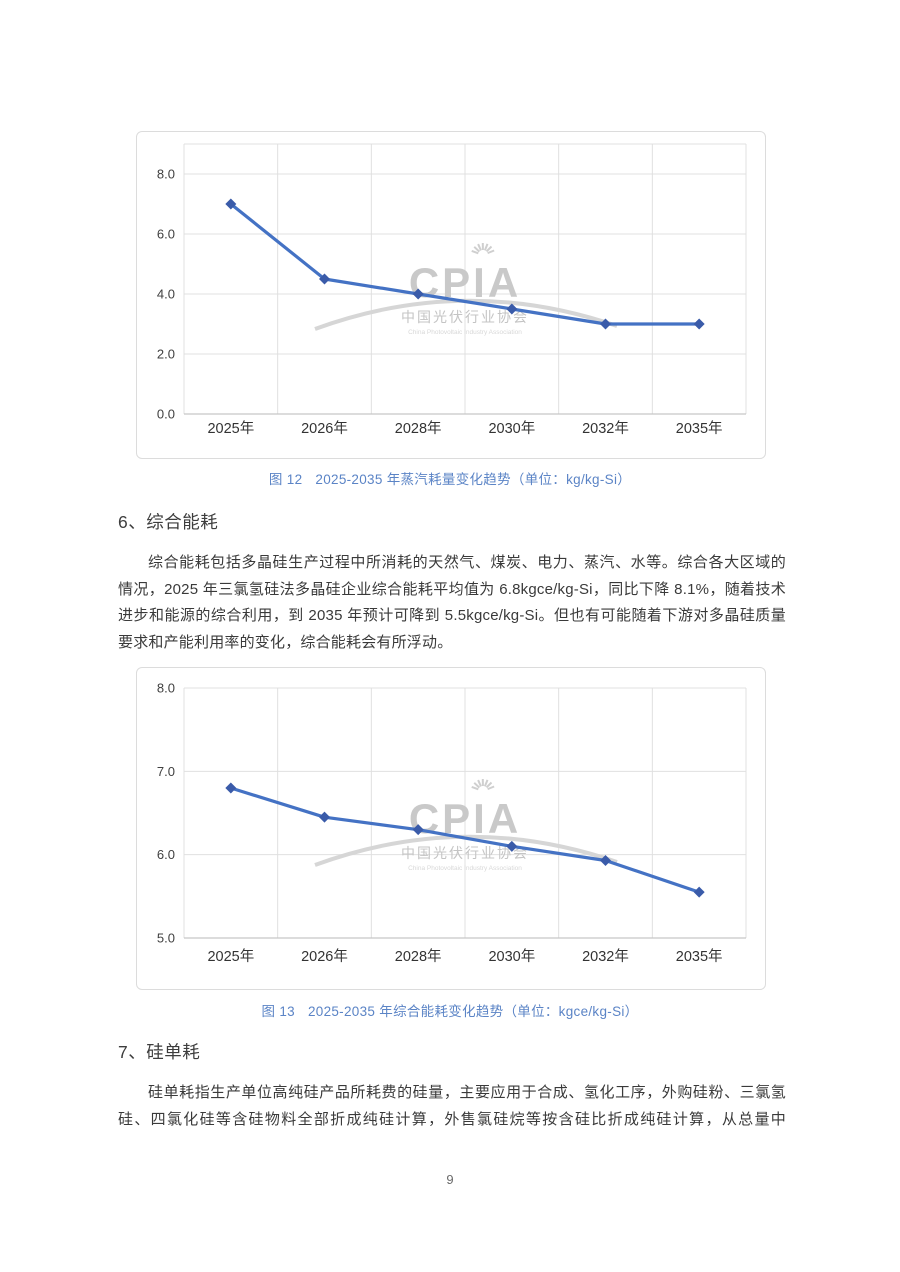 Image resolution: width=900 pixels, height=1272 pixels. What do you see at coordinates (473, 479) in the screenshot?
I see `figure-12-title: 2025-2035 年蒸汽耗量变化趋势（单位：kg/kg-Si）` at bounding box center [473, 479].